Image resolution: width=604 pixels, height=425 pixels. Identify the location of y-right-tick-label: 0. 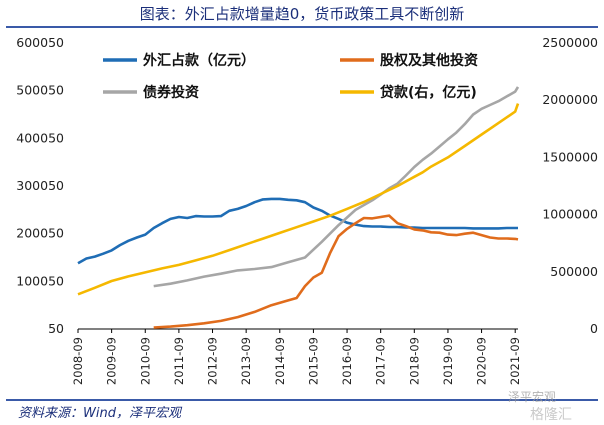
(594, 328).